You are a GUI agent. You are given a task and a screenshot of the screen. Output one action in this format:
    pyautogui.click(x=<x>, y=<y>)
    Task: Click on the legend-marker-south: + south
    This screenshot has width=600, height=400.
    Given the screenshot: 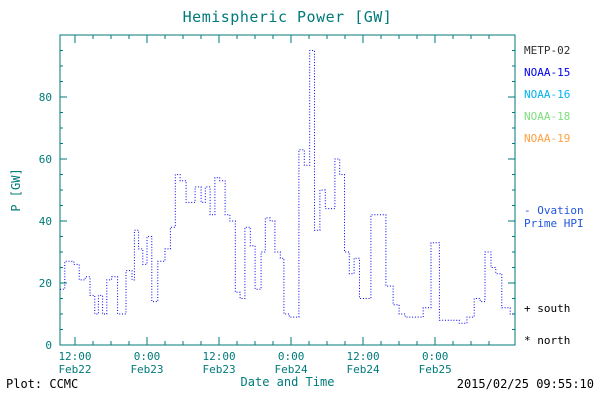 What is the action you would take?
    pyautogui.click(x=547, y=308)
    